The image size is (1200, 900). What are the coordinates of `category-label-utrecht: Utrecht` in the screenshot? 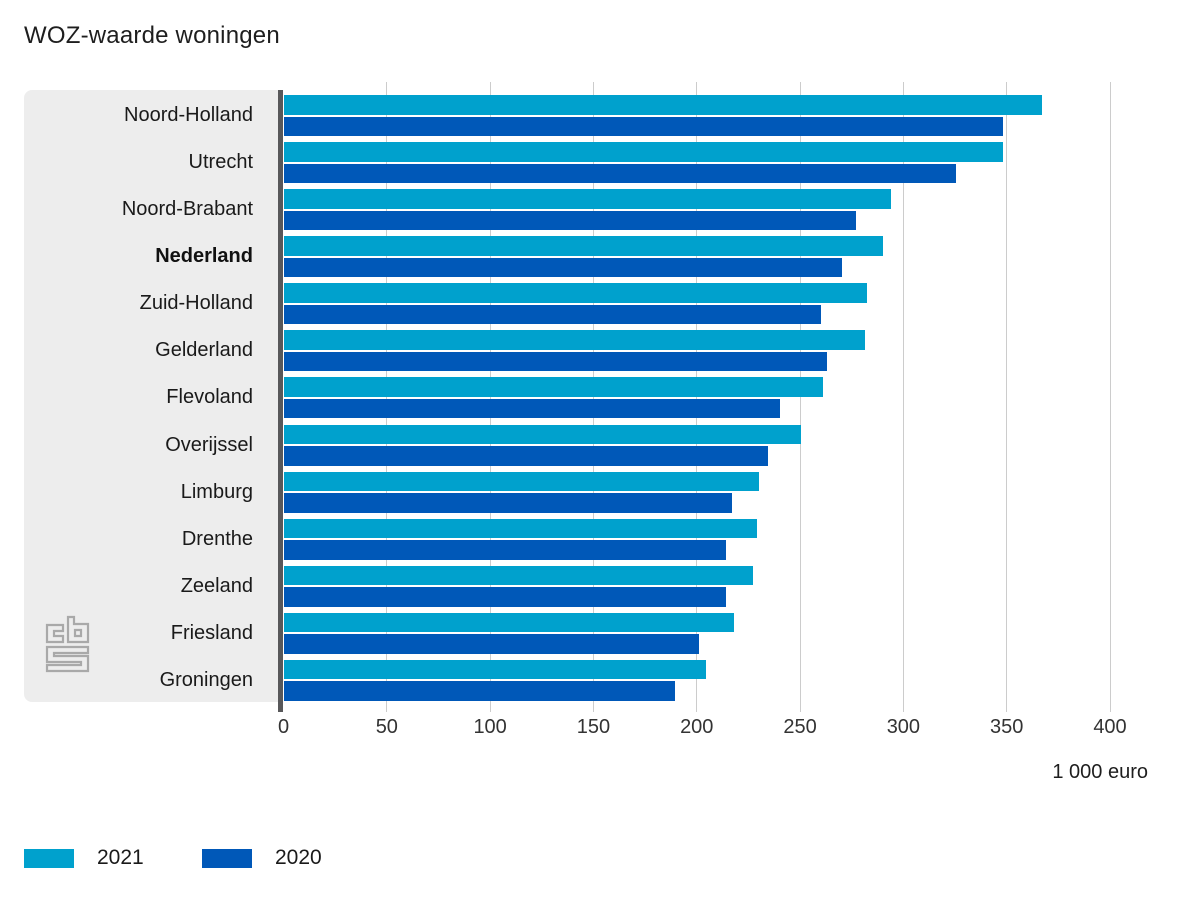 It's located at (220, 162).